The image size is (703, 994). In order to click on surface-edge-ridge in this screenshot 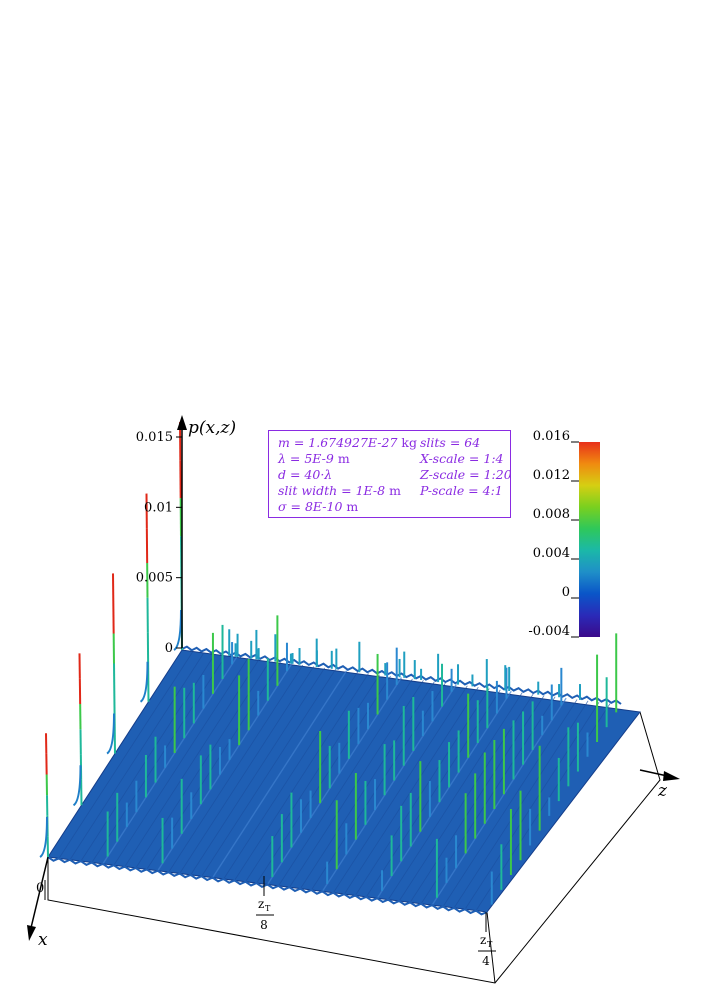, I will do `click(401, 675)`.